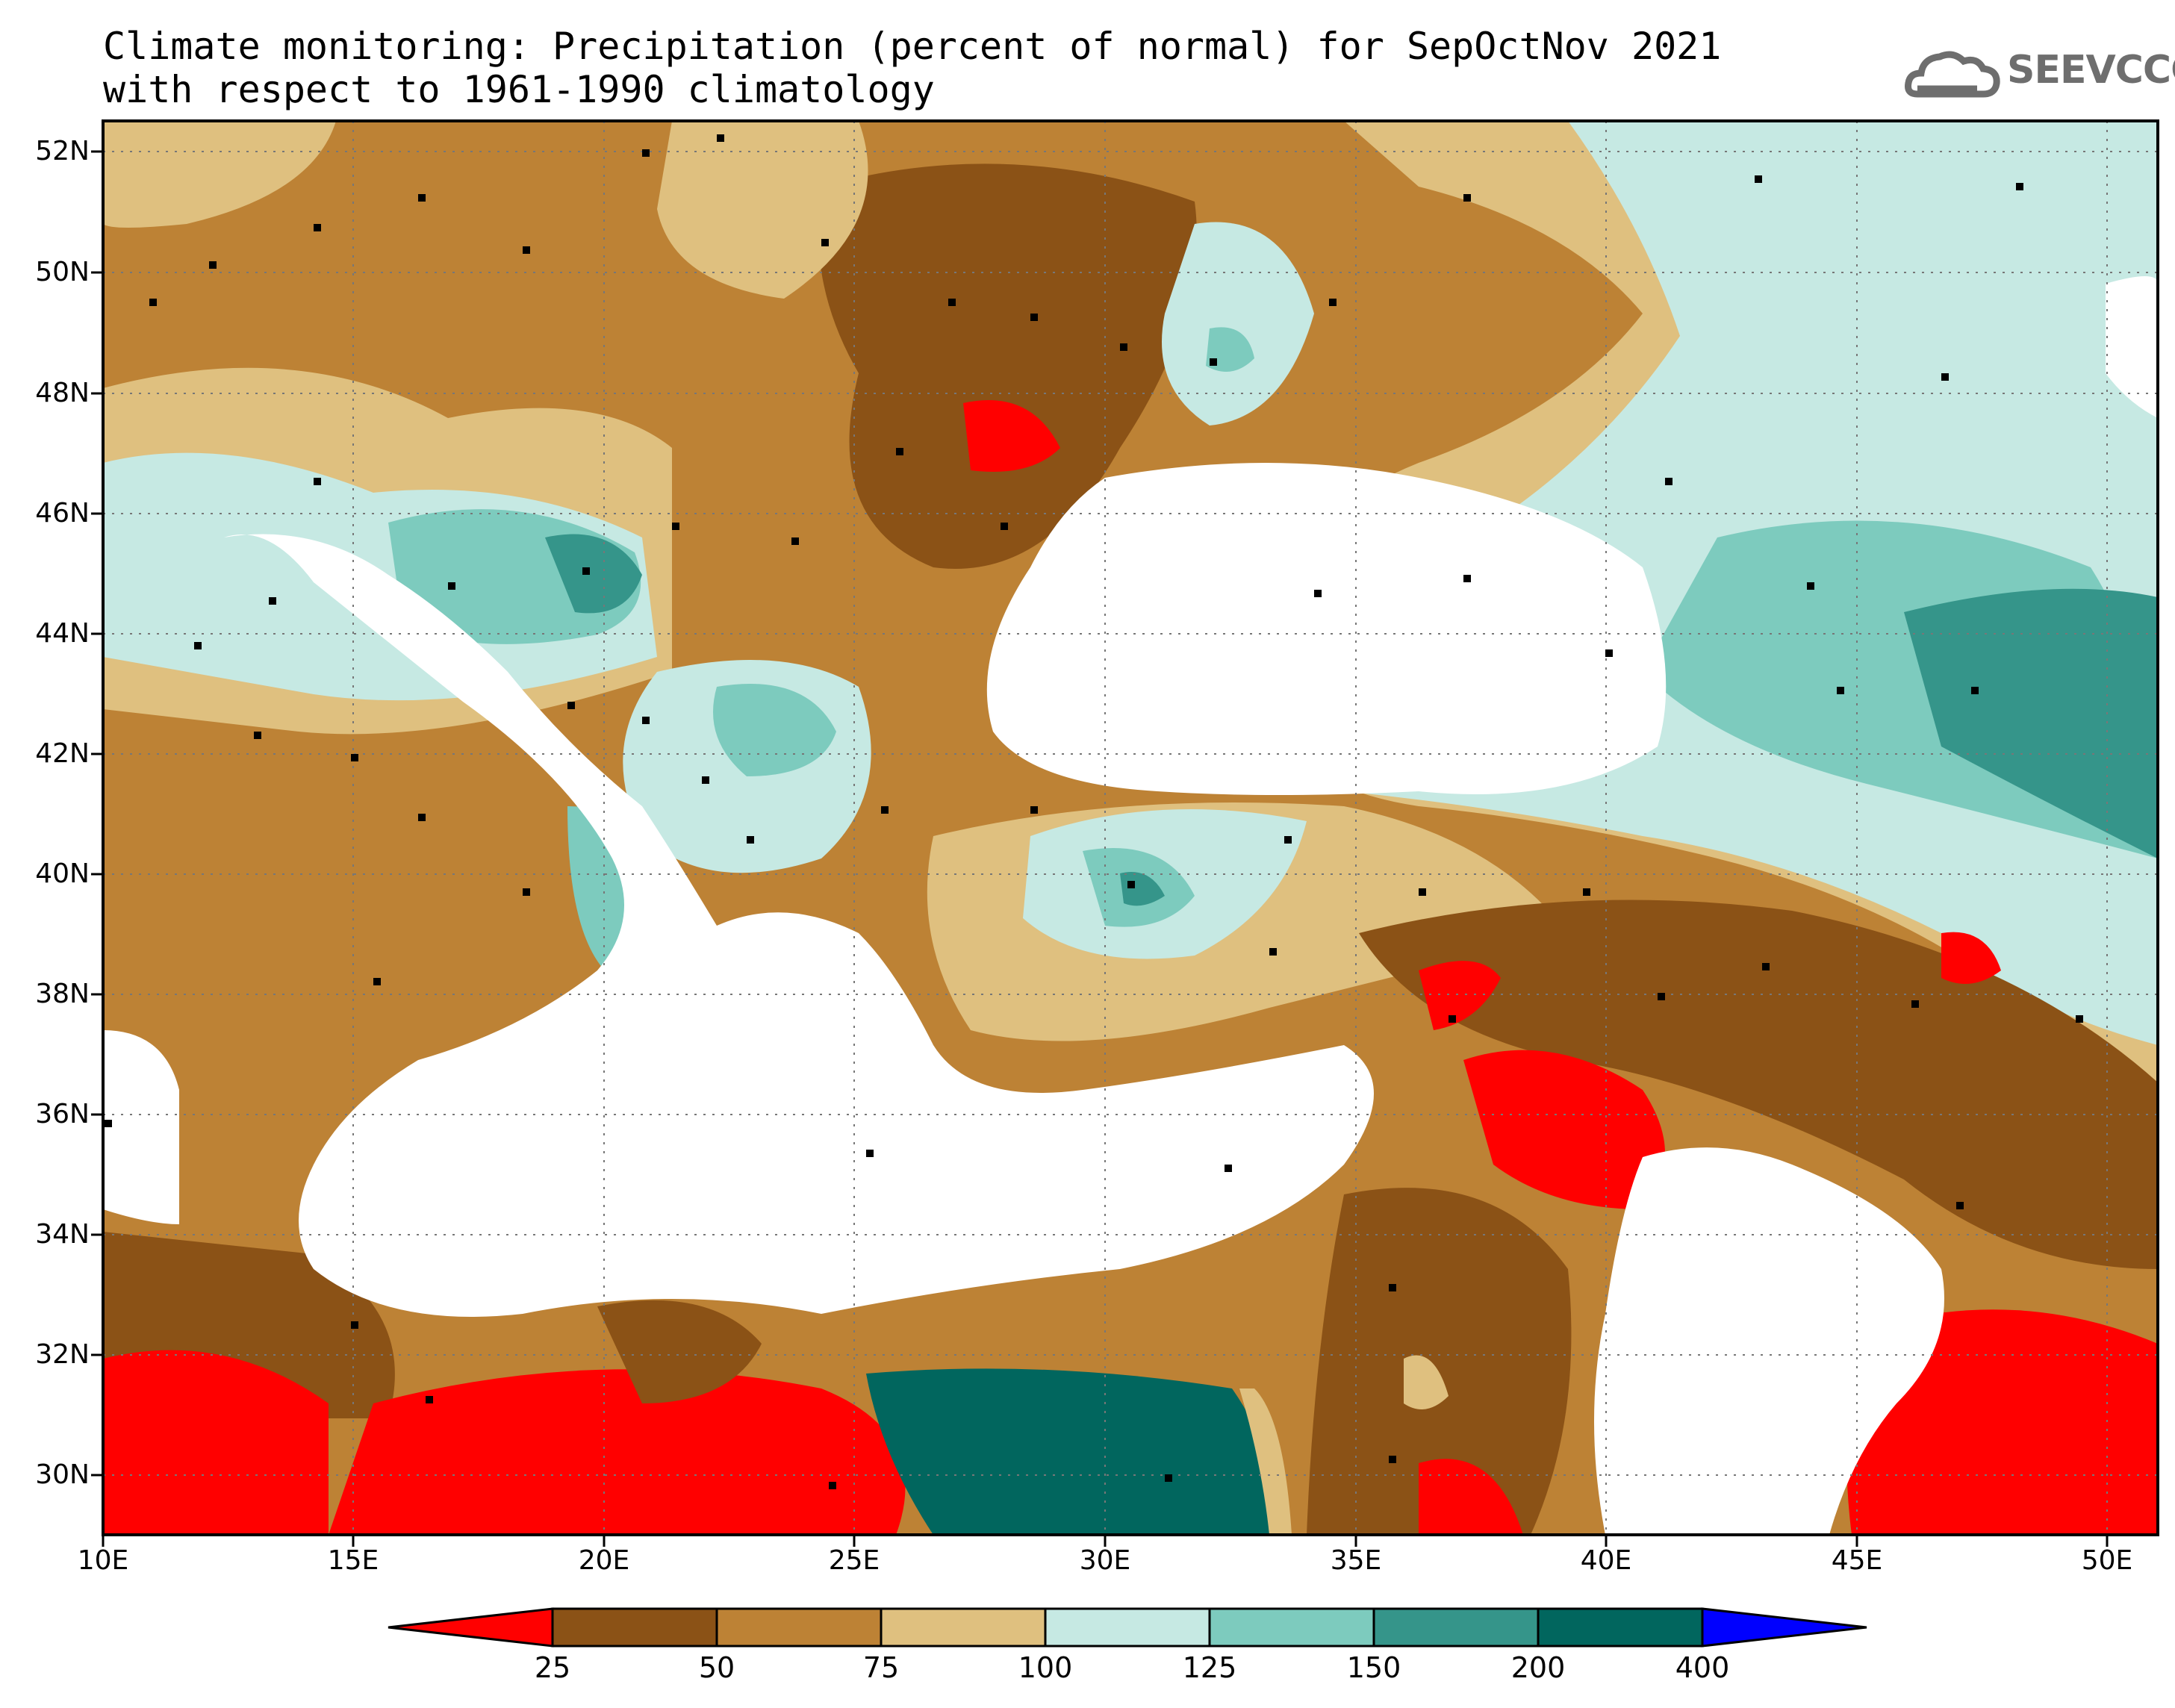 Image resolution: width=2175 pixels, height=1708 pixels. What do you see at coordinates (1606, 1560) in the screenshot?
I see `lon-label: 40E` at bounding box center [1606, 1560].